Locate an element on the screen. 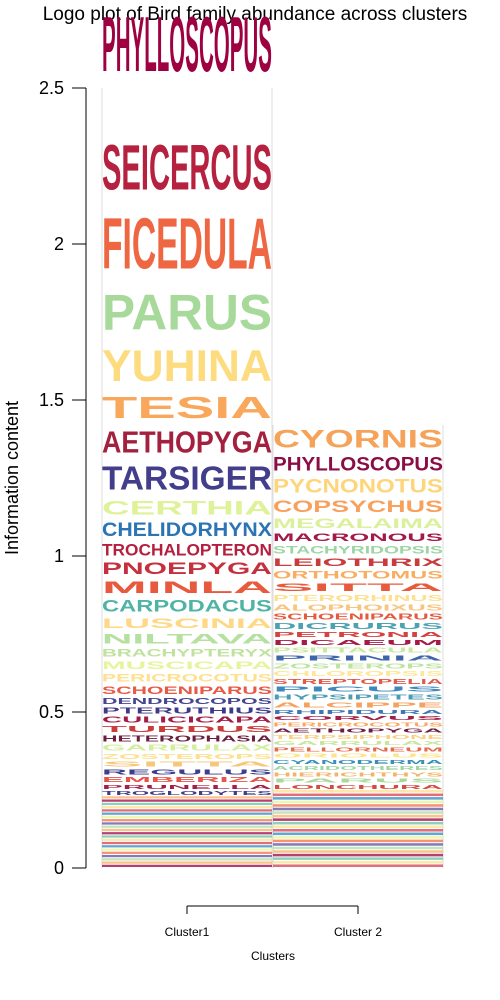 The height and width of the screenshot is (1000, 500). logo-letter-stack: AETHOPYGA is located at coordinates (187, 443).